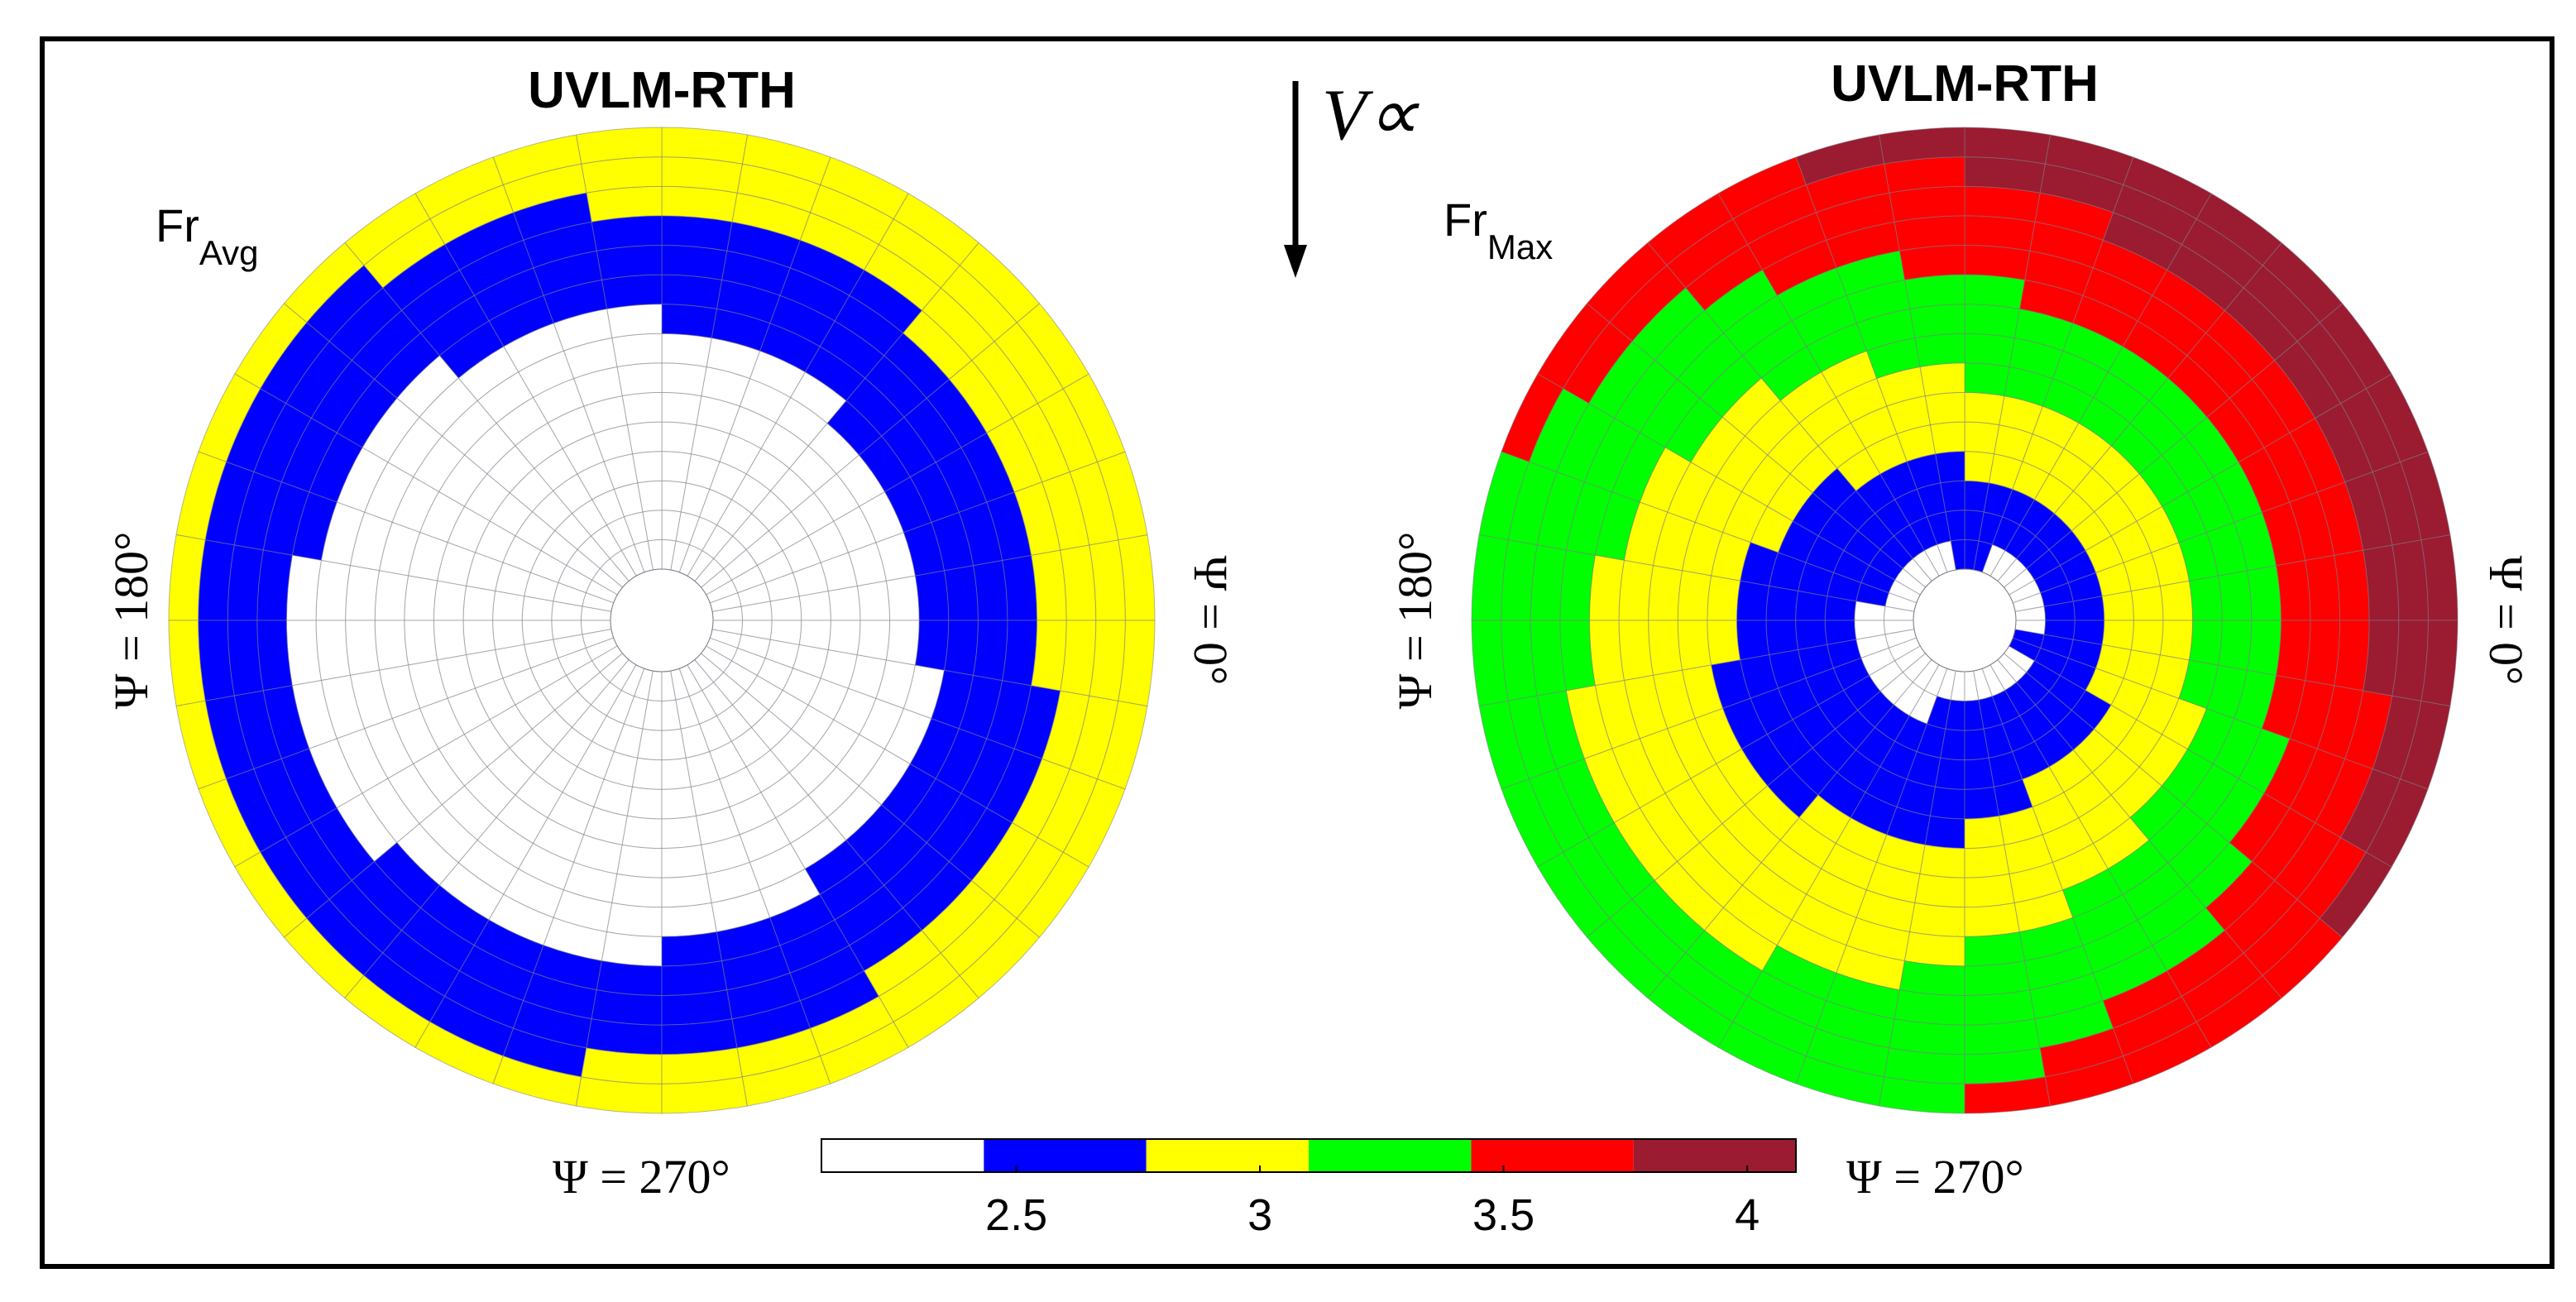  Describe the element at coordinates (1259, 1215) in the screenshot. I see `colorbar-tick-label: 3` at that location.